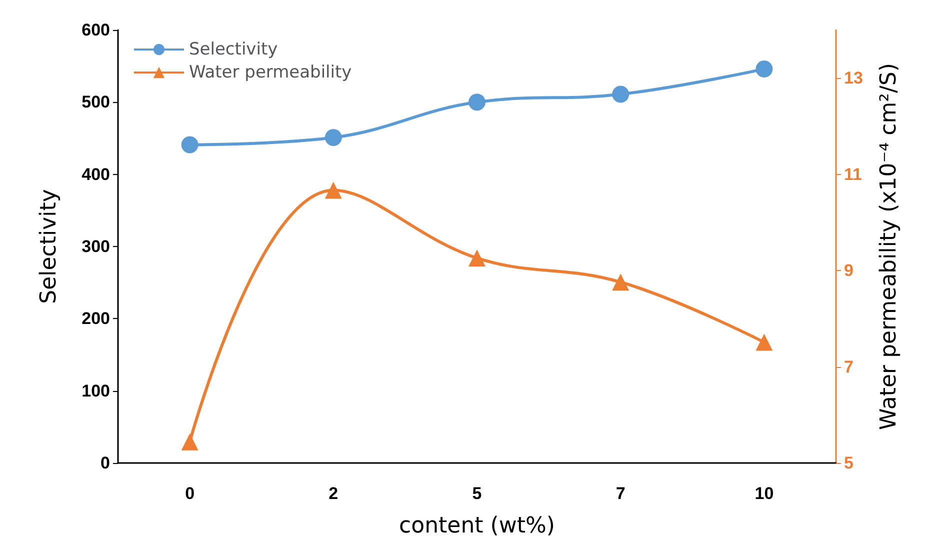  I want to click on y2-tick-label: 7, so click(849, 366).